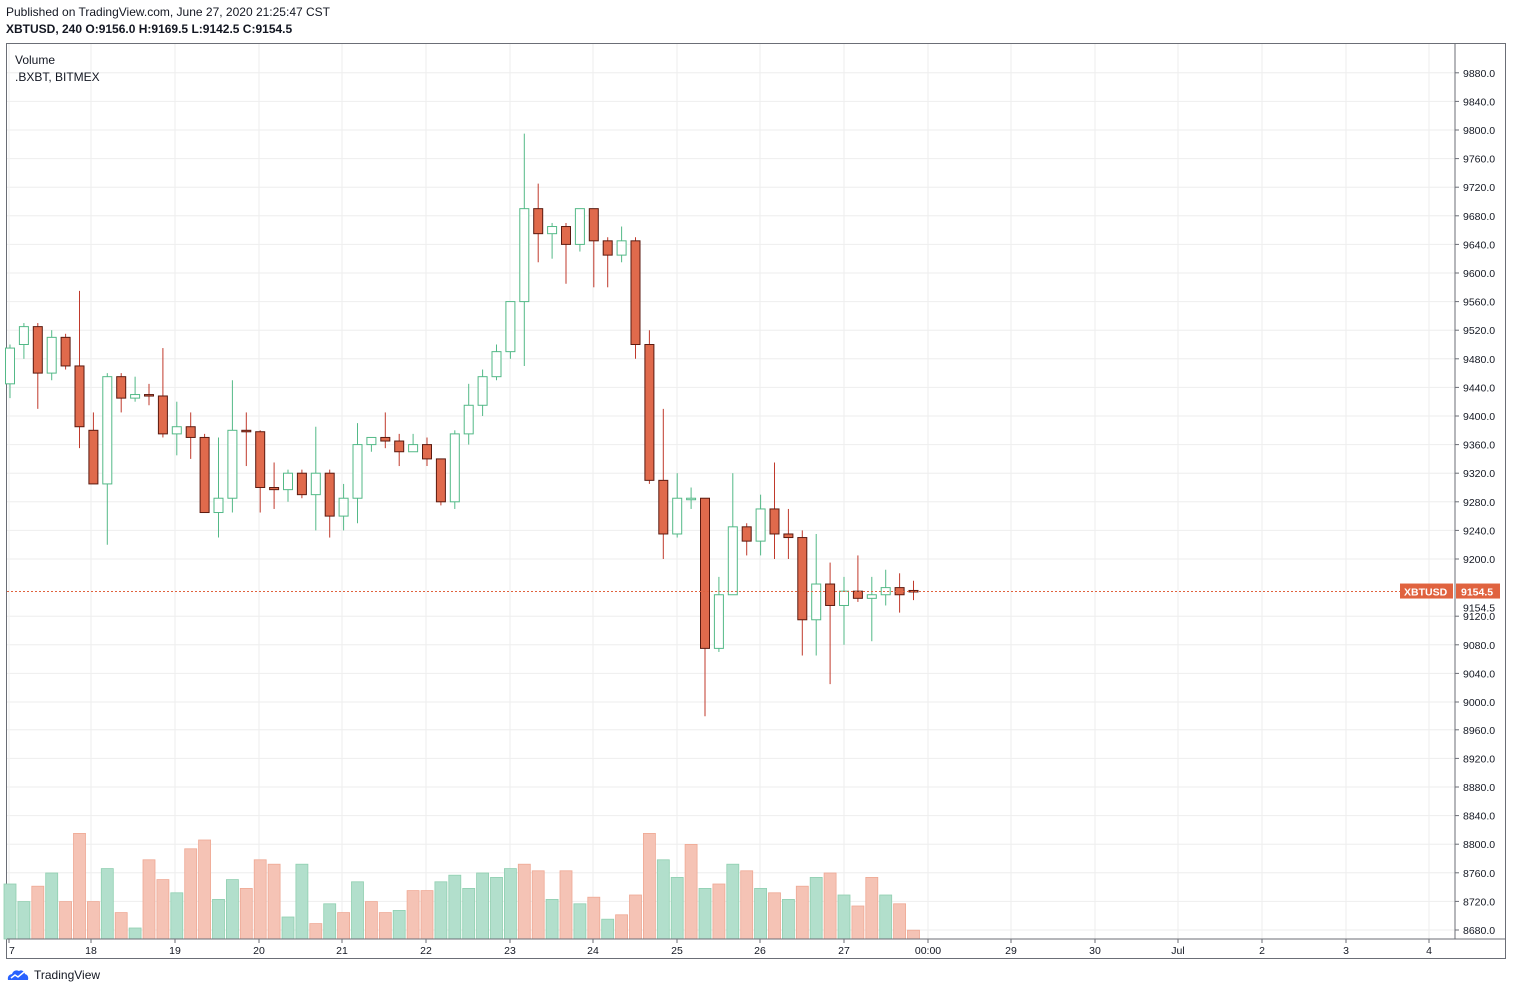  What do you see at coordinates (1479, 617) in the screenshot?
I see `y-tick-label: 9120.0` at bounding box center [1479, 617].